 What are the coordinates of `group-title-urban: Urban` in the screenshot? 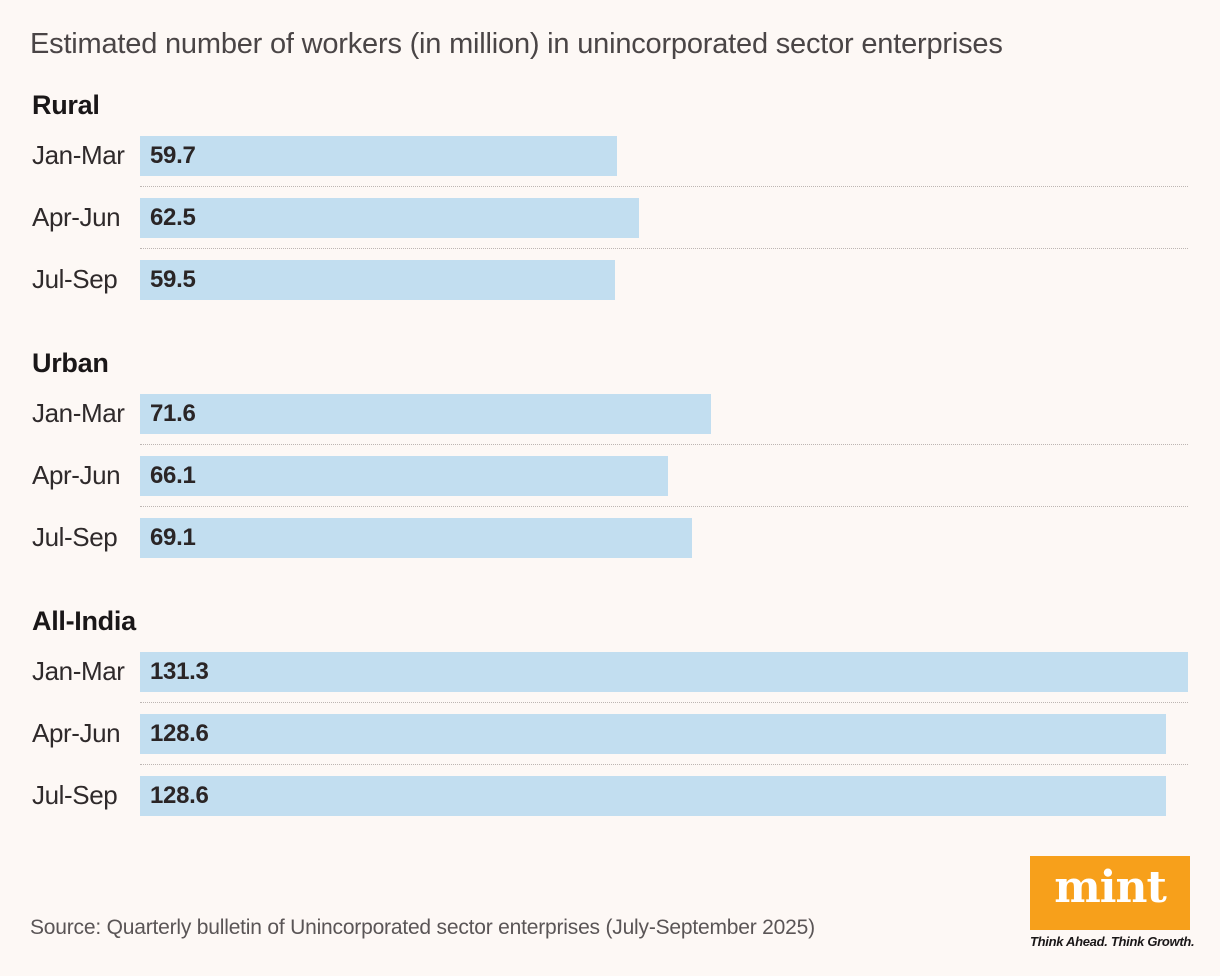 It's located at (70, 363).